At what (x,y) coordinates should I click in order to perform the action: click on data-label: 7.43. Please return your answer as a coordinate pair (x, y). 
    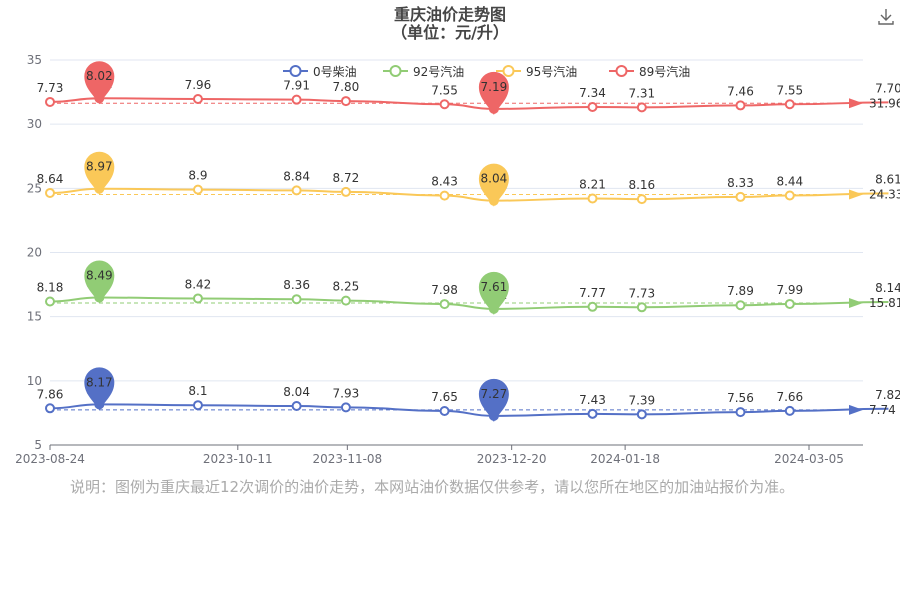
    Looking at the image, I should click on (592, 400).